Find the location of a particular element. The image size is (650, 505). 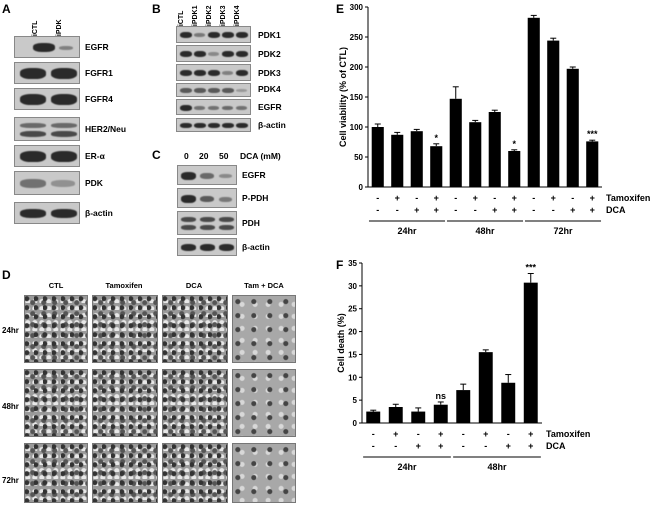

y-tick-label: 20 is located at coordinates (352, 332).